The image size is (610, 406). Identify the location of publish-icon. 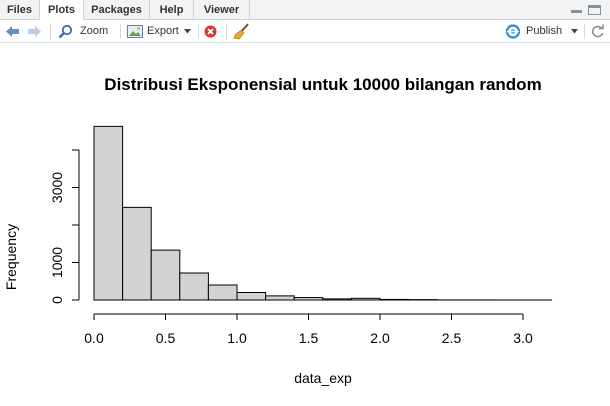
(513, 31).